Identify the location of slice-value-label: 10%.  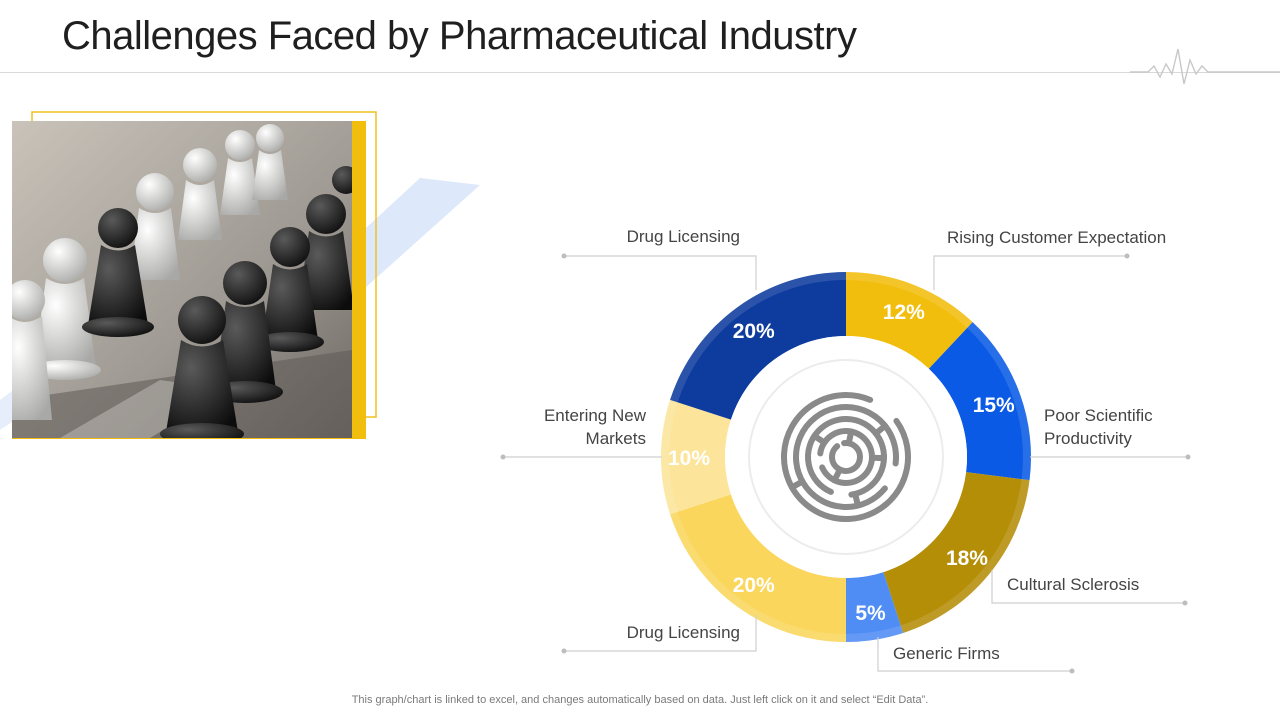
(689, 458).